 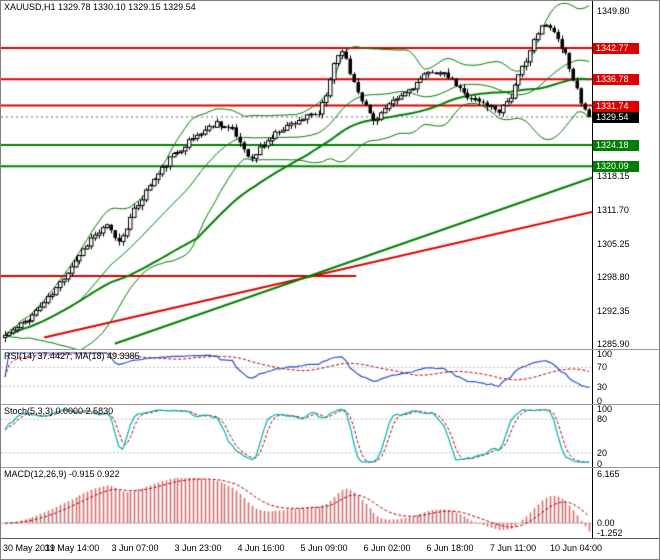 I want to click on axis-price-label: 1298.80, so click(x=613, y=277).